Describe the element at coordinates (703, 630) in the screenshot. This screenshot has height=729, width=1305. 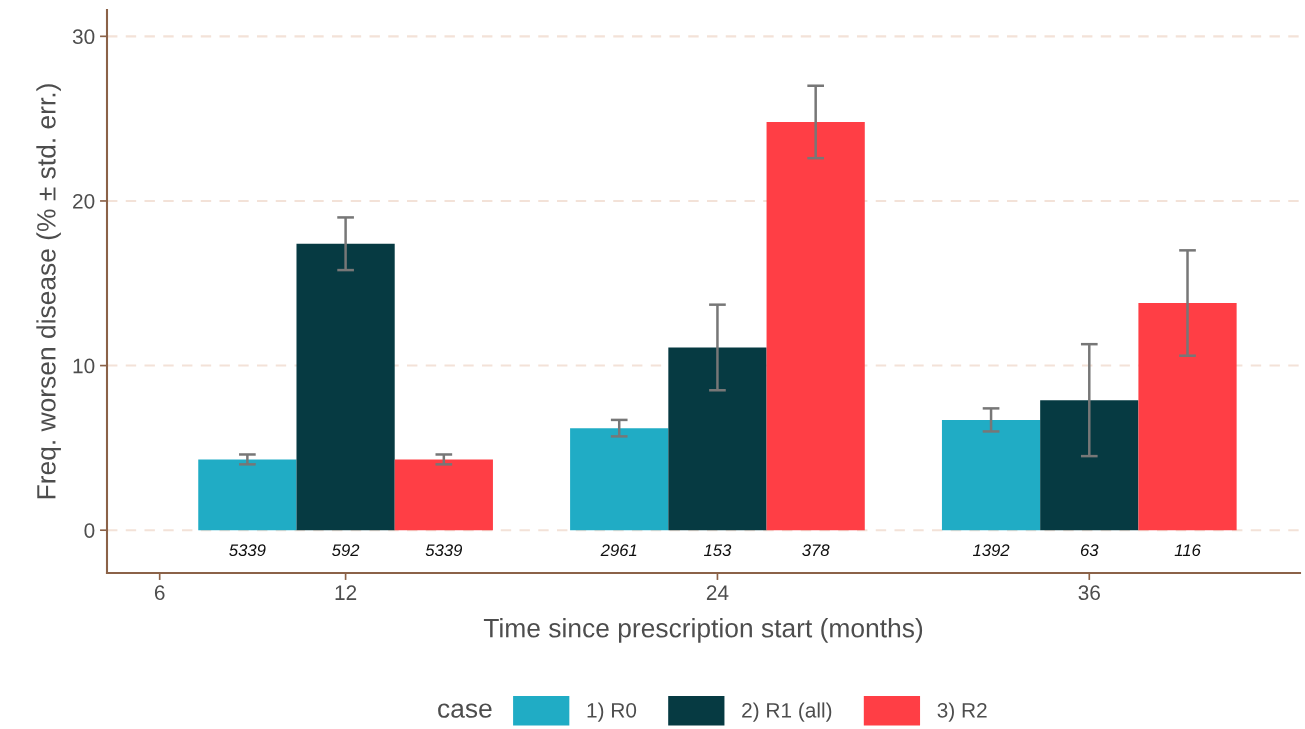
I see `x-axis-title: Time since prescription start (months)` at that location.